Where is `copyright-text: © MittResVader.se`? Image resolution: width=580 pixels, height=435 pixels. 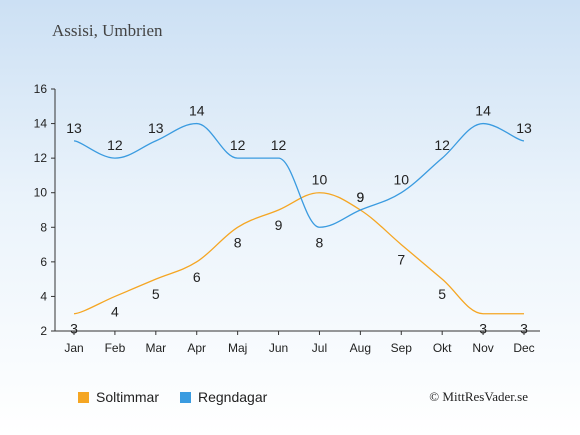 copyright-text: © MittResVader.se is located at coordinates (478, 396).